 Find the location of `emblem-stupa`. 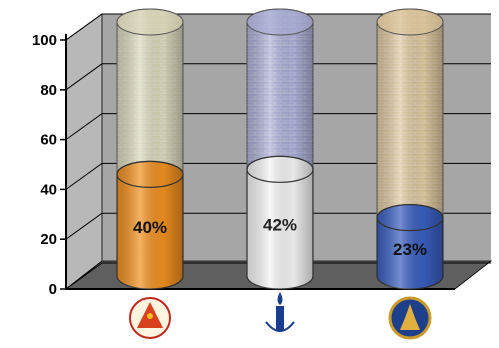

emblem-stupa is located at coordinates (410, 317).